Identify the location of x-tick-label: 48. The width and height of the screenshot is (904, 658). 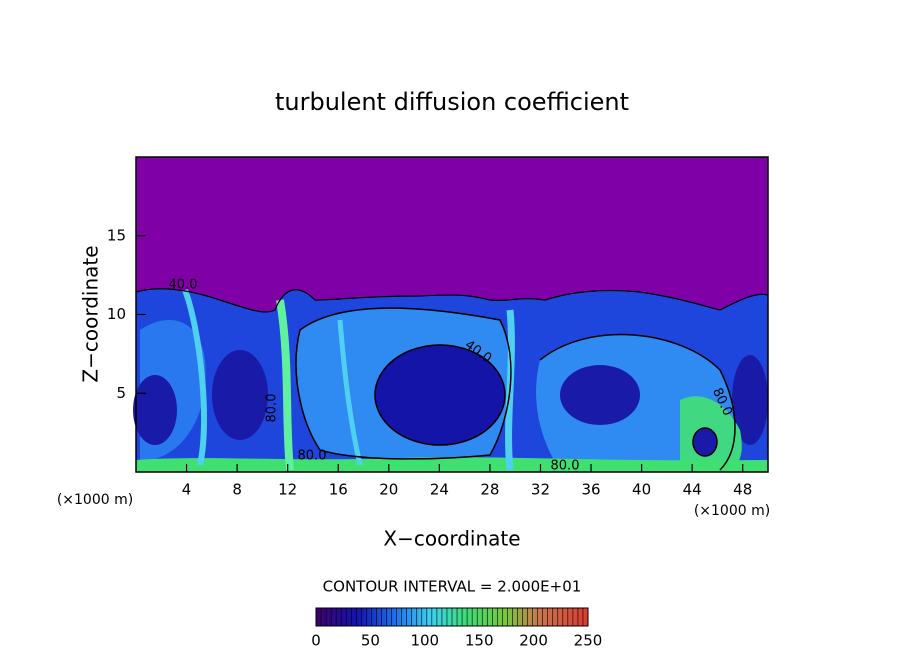
(742, 490).